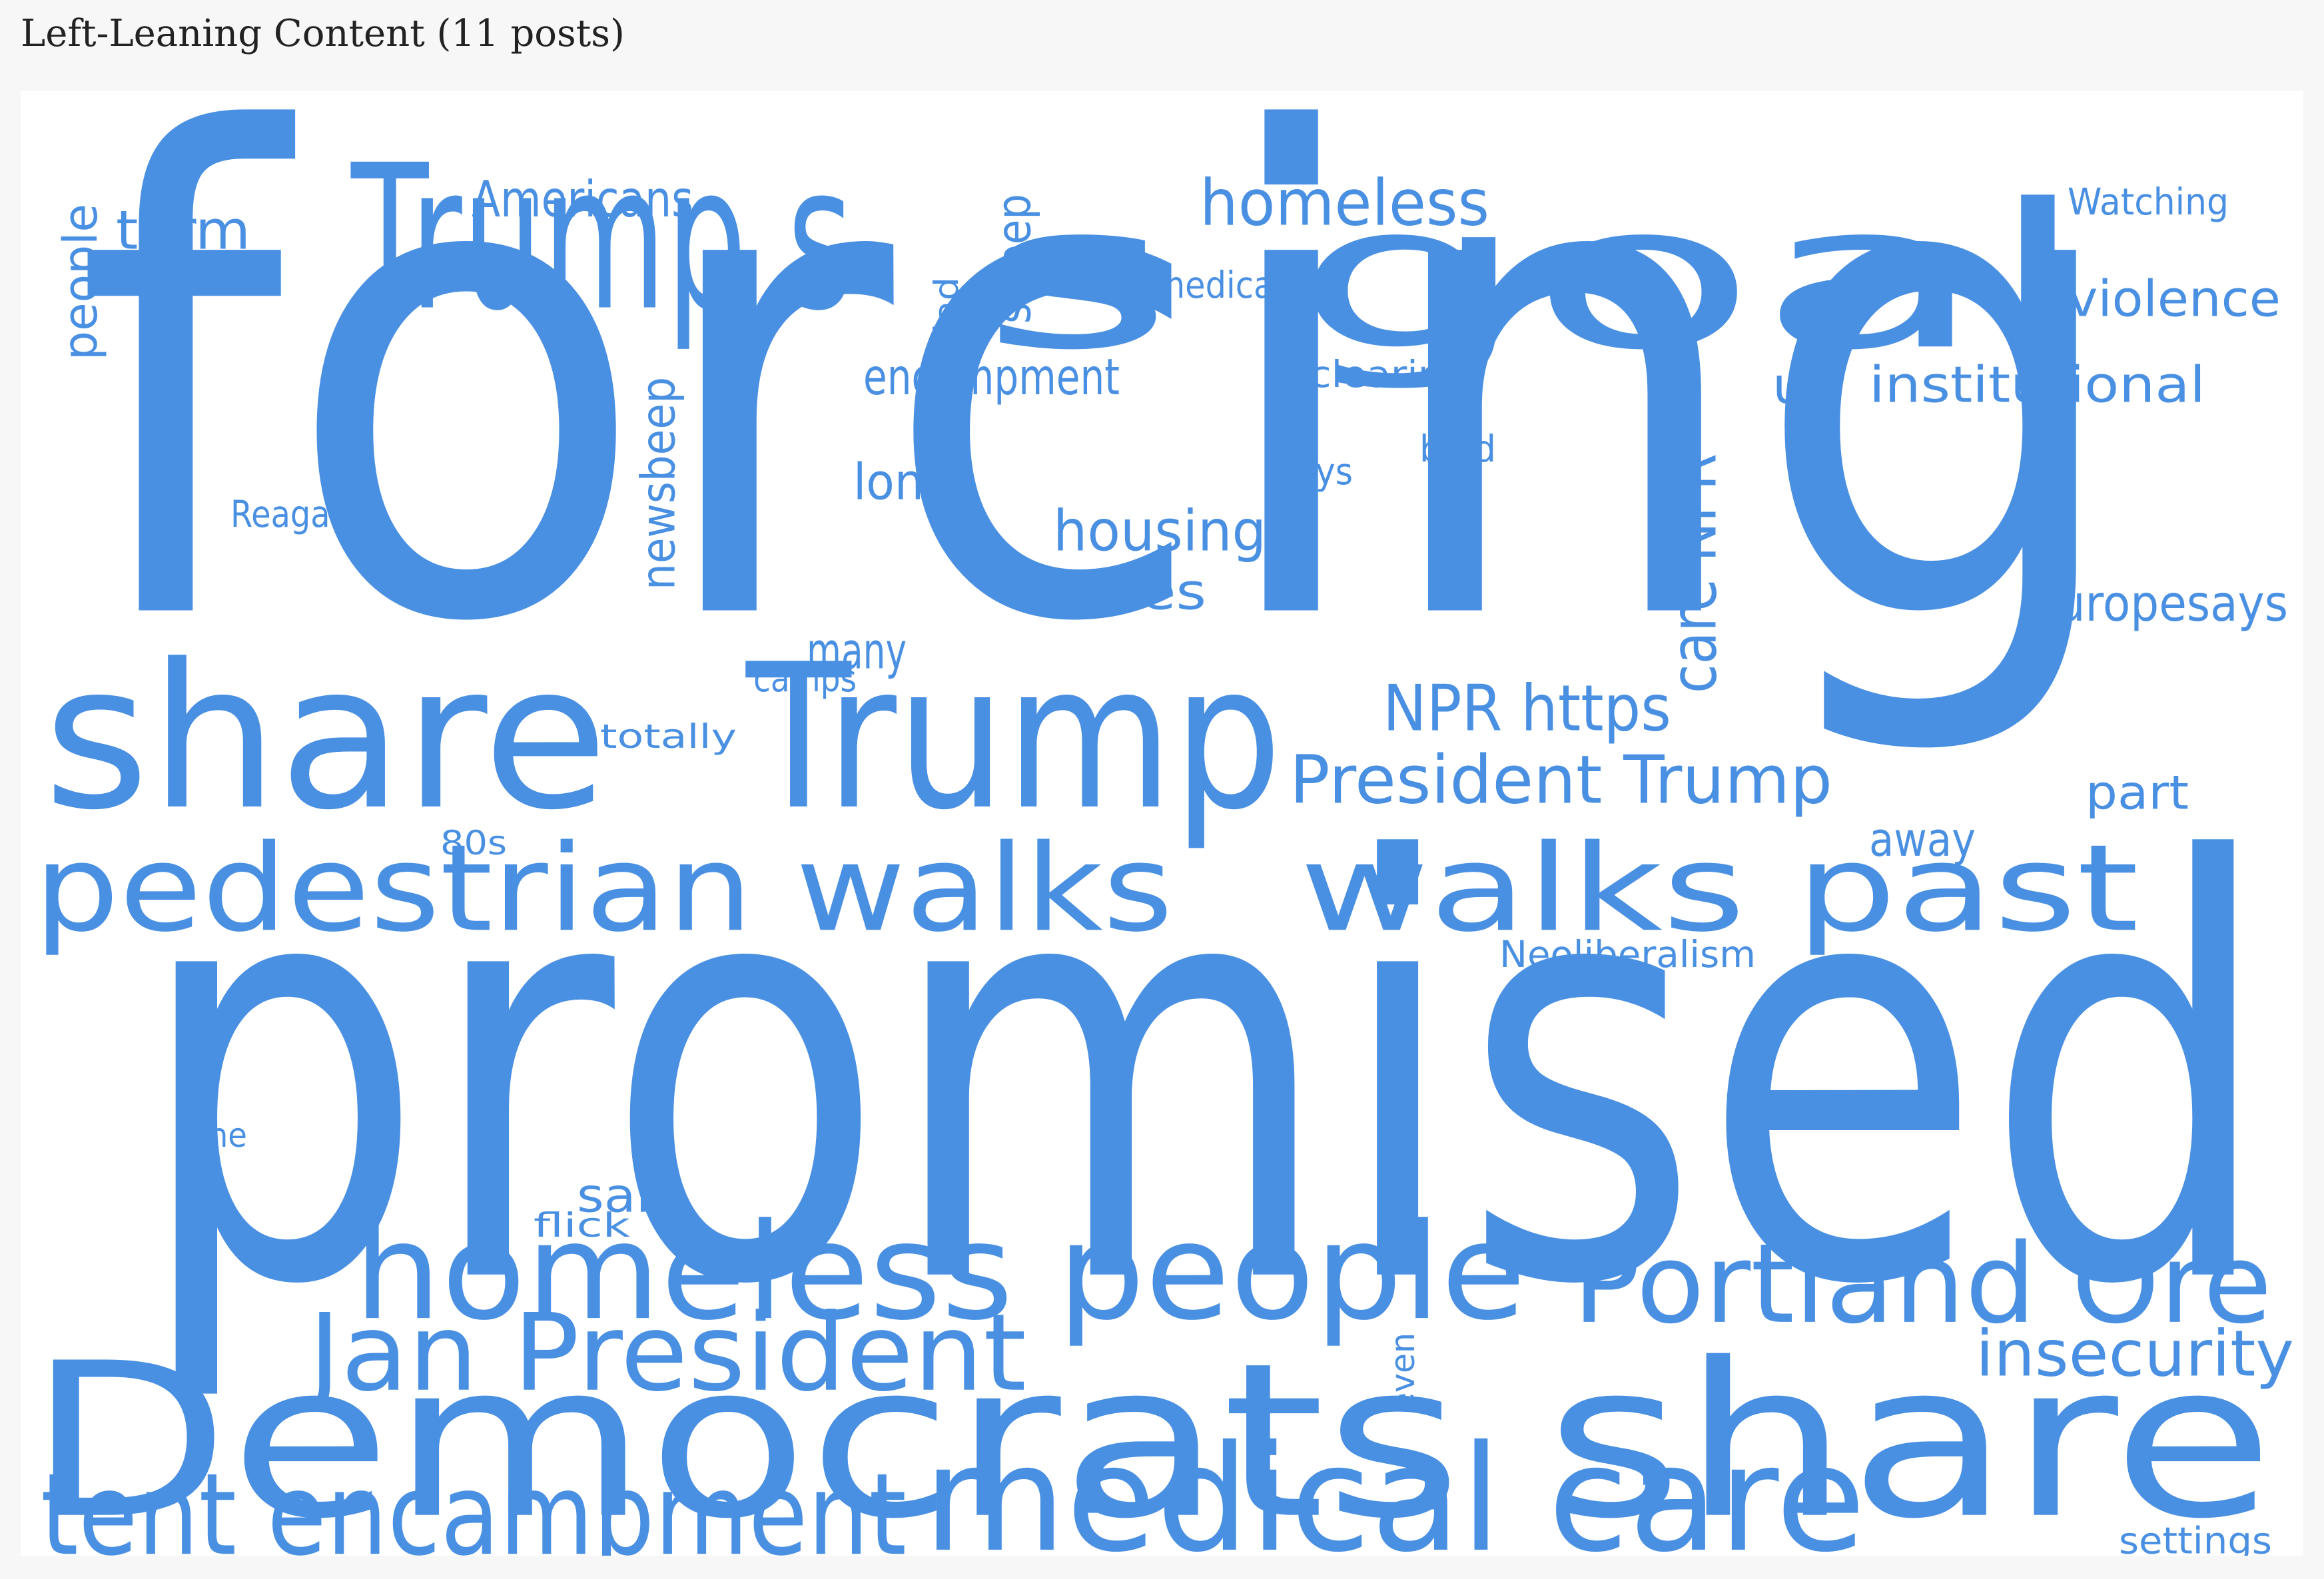 This screenshot has width=2324, height=1579. What do you see at coordinates (2195, 1537) in the screenshot?
I see `word-settings: settings` at bounding box center [2195, 1537].